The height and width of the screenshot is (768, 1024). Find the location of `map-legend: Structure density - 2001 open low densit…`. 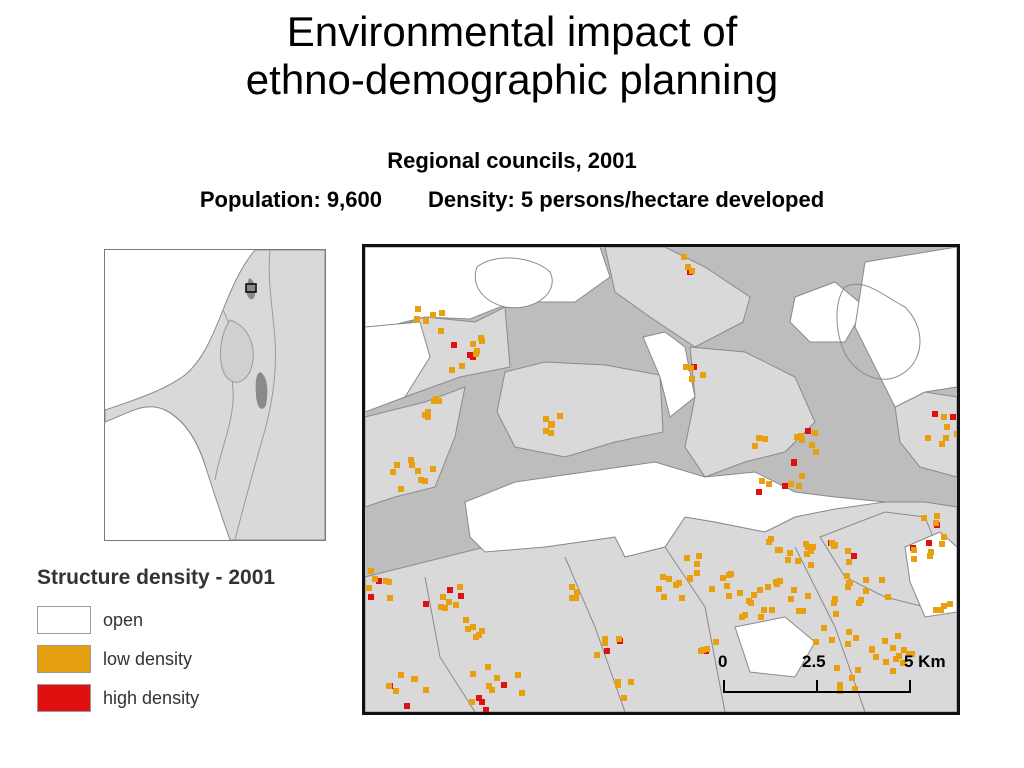

map-legend: Structure density - 2001 open low densit… is located at coordinates (187, 641).